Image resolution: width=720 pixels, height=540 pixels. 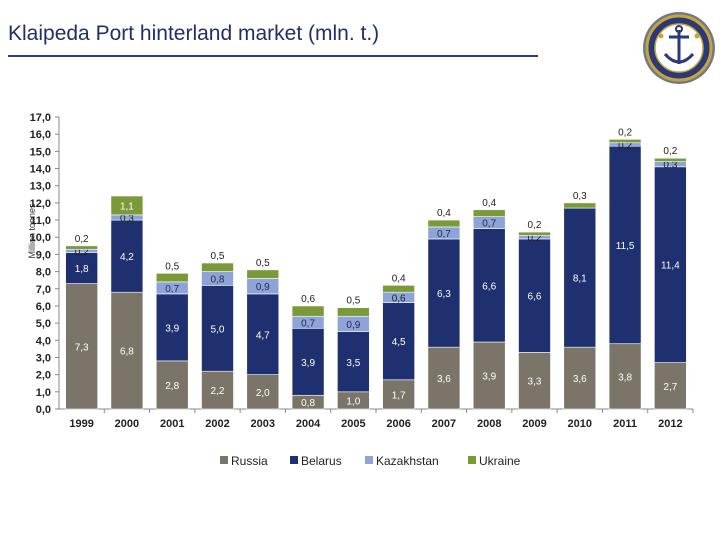 I want to click on x-tick-label: 2012, so click(x=670, y=424).